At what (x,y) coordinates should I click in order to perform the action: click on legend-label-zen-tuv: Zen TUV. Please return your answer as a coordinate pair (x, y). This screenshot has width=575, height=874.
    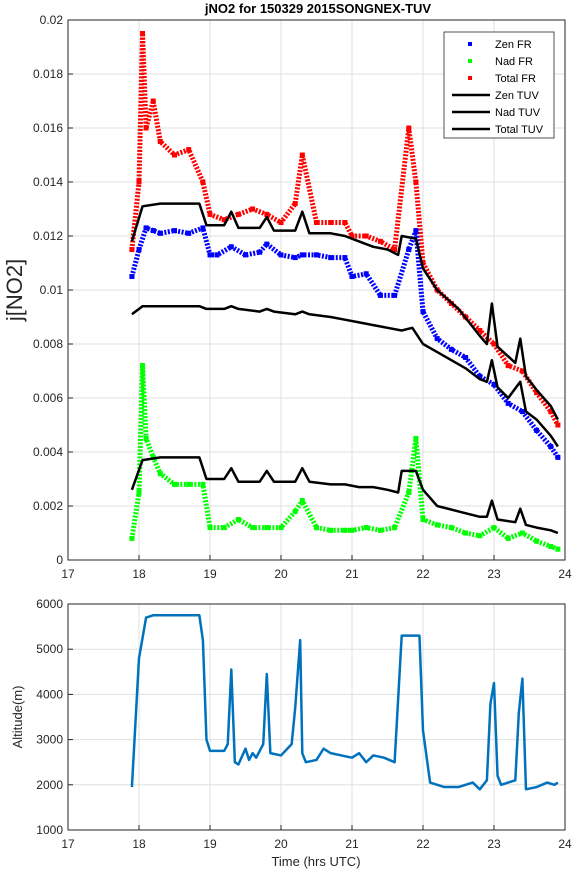
    Looking at the image, I should click on (517, 96).